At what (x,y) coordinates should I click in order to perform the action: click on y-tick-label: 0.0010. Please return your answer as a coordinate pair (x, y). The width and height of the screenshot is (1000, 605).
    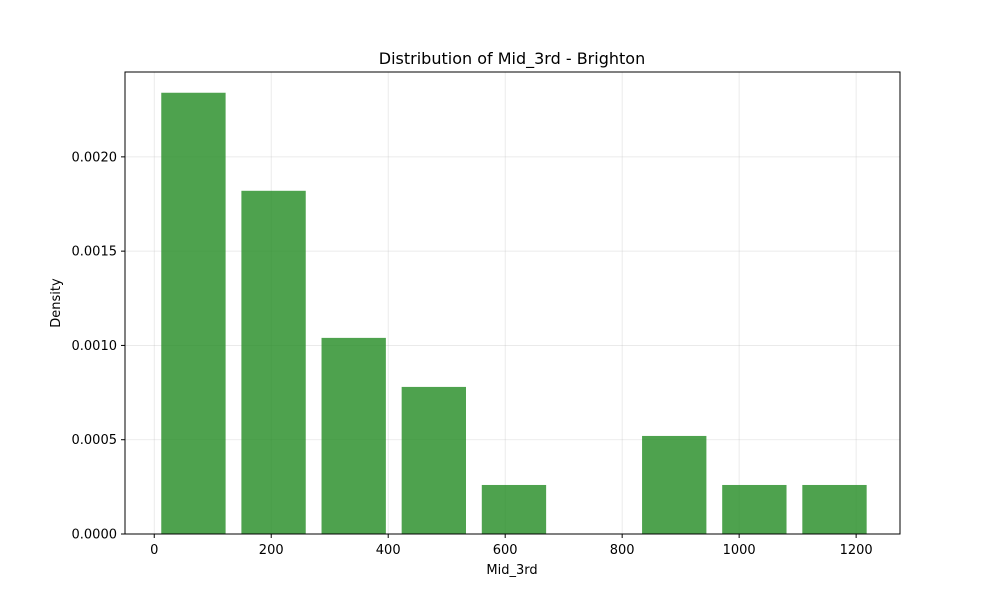
    Looking at the image, I should click on (95, 346).